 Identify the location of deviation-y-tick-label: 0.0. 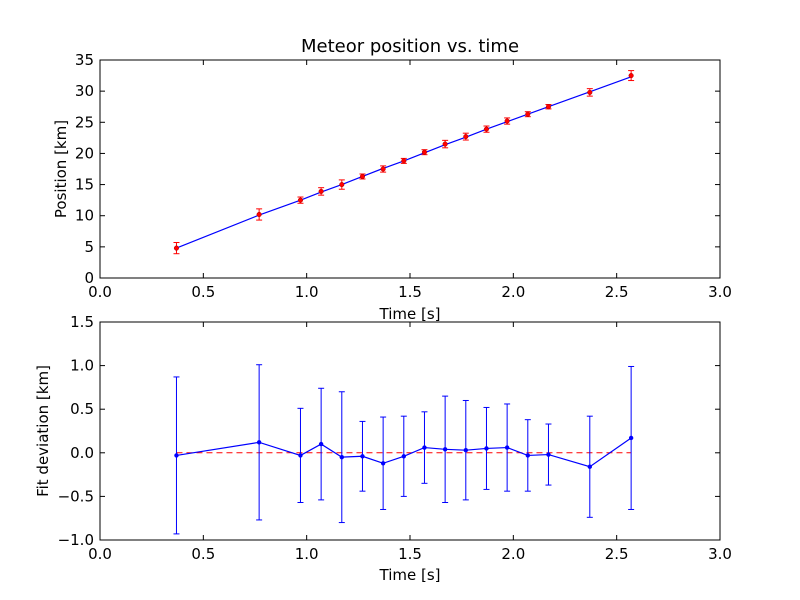
(82, 453).